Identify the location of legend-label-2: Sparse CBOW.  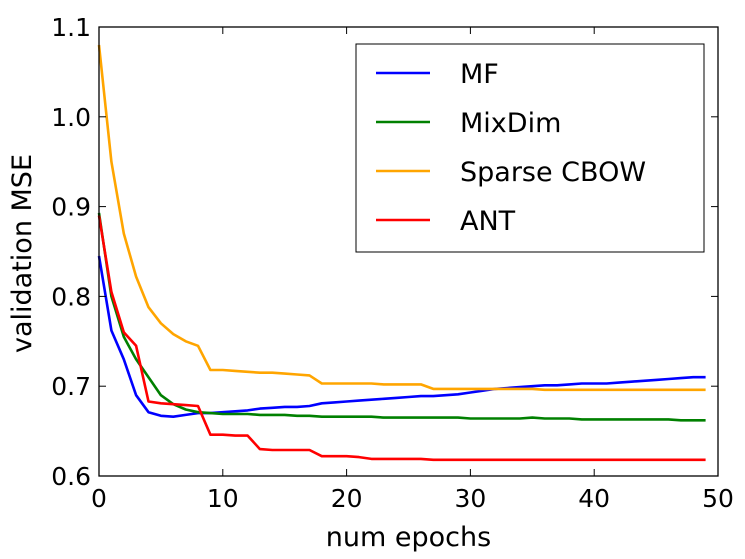
(553, 172).